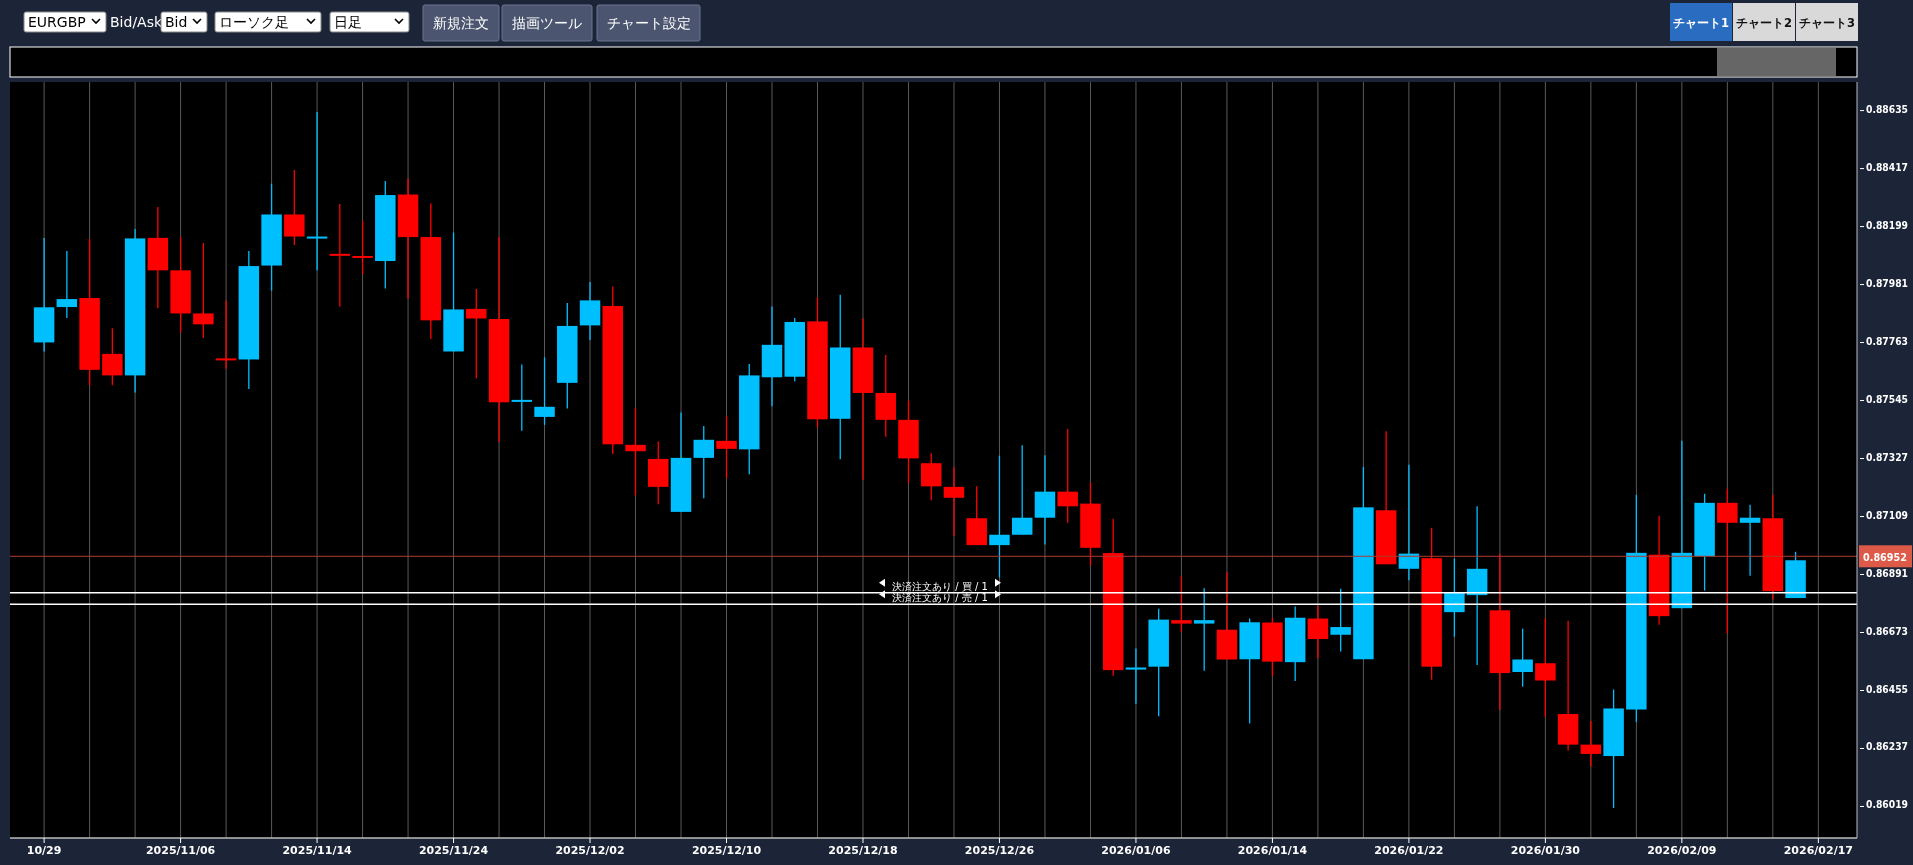 The image size is (1913, 865). I want to click on x-tick-label: 2025/12/10, so click(726, 850).